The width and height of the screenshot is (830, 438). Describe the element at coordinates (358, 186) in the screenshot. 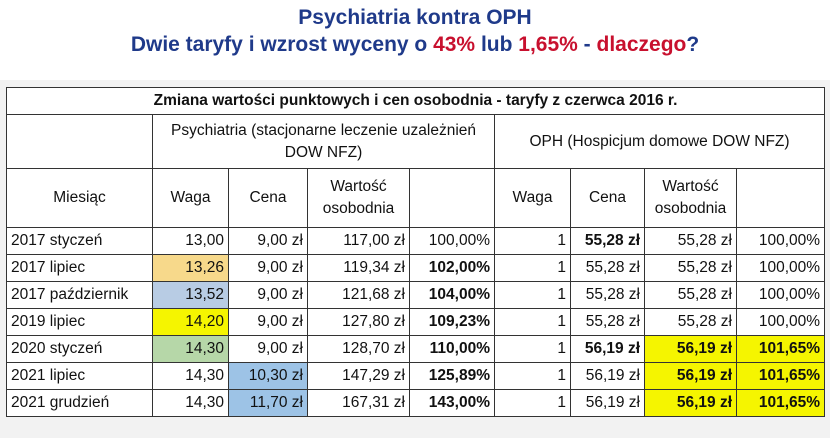

I see `header-wartosc-line-1: Wartość` at that location.